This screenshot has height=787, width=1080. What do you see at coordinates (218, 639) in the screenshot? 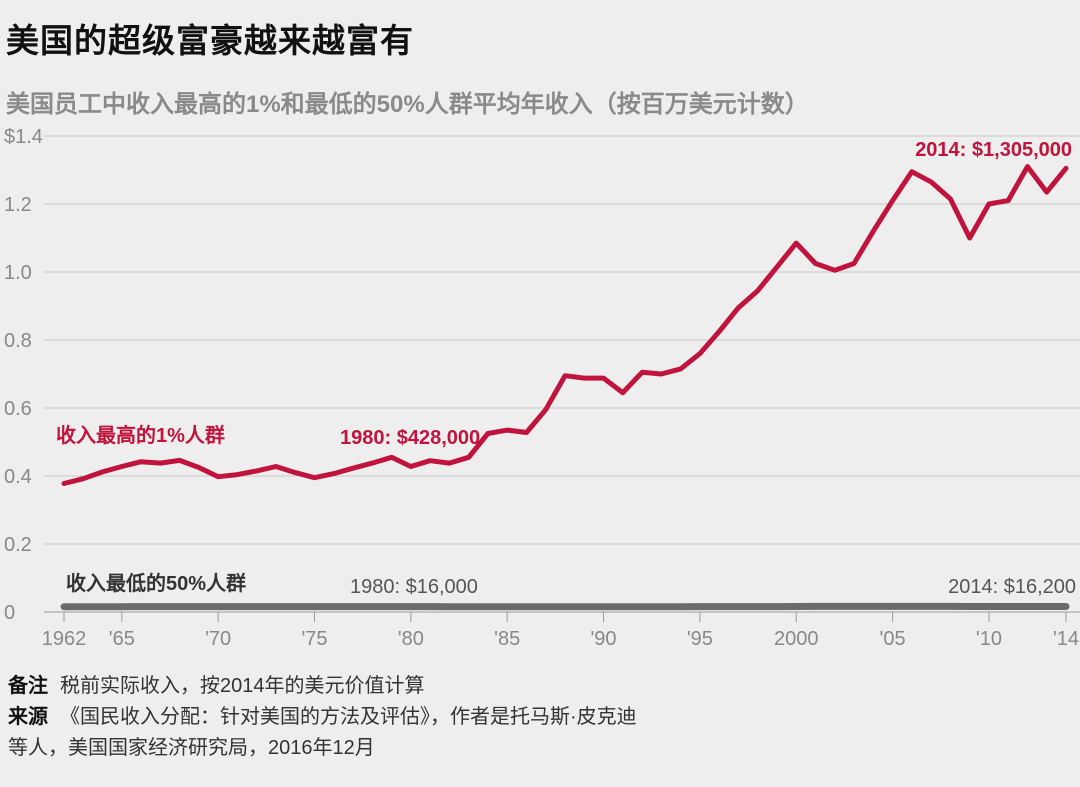
I see `x-tick-label: '70` at bounding box center [218, 639].